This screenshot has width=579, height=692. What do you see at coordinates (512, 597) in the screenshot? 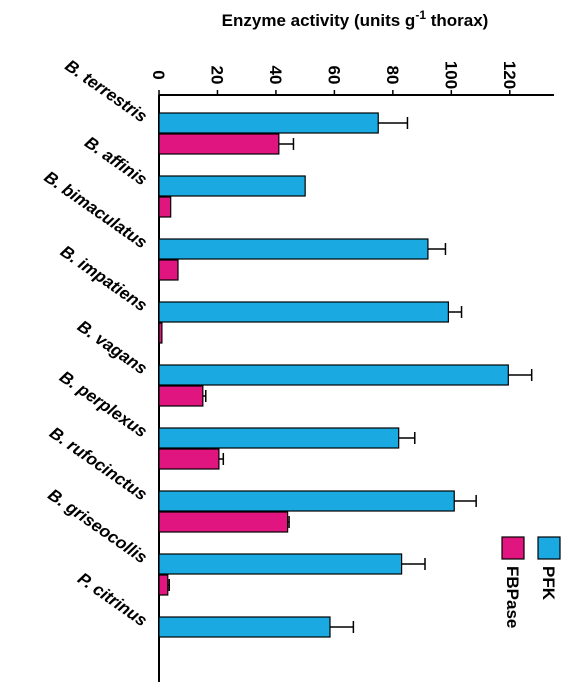
I see `legend-label: FBPase` at bounding box center [512, 597].